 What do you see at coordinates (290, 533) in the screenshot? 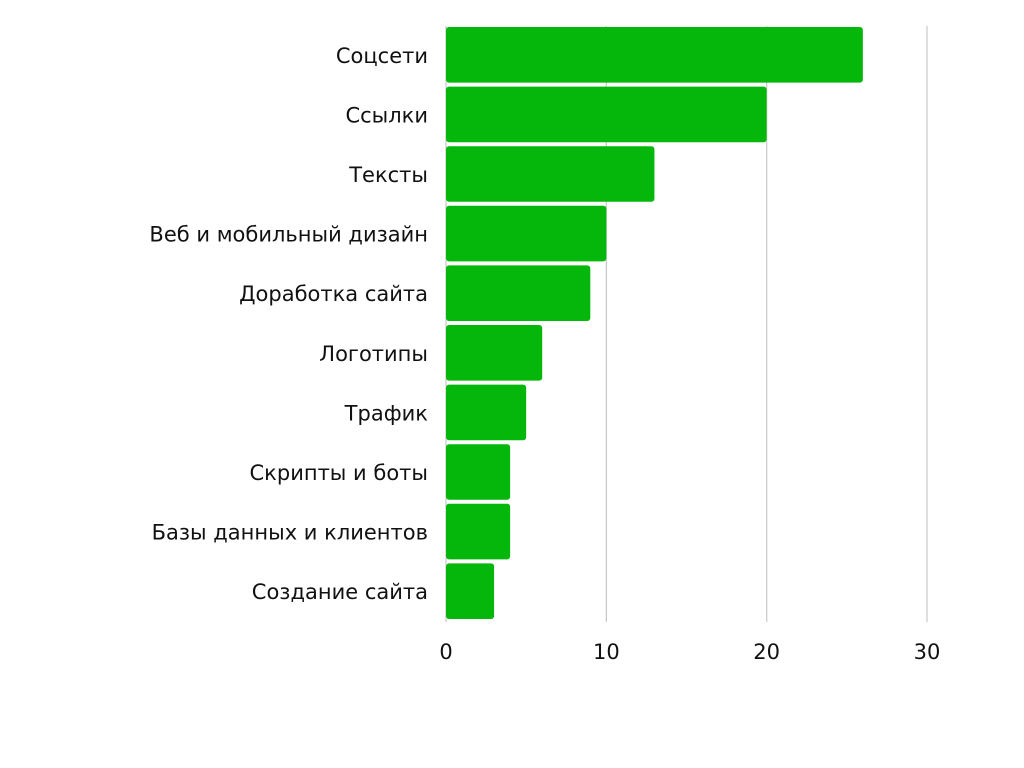
I see `category-label: Базы данных и клиентов` at bounding box center [290, 533].